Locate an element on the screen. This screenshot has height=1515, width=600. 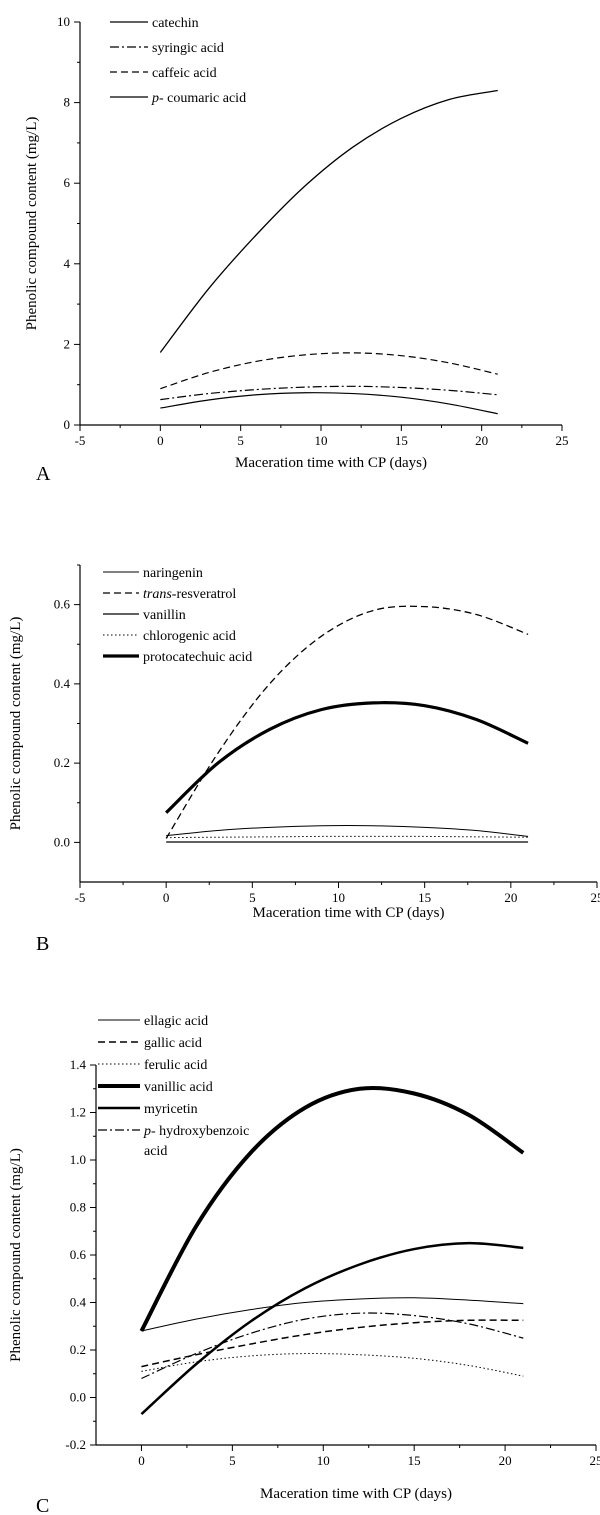
legend-label-name: vanillic acid is located at coordinates (178, 1087).